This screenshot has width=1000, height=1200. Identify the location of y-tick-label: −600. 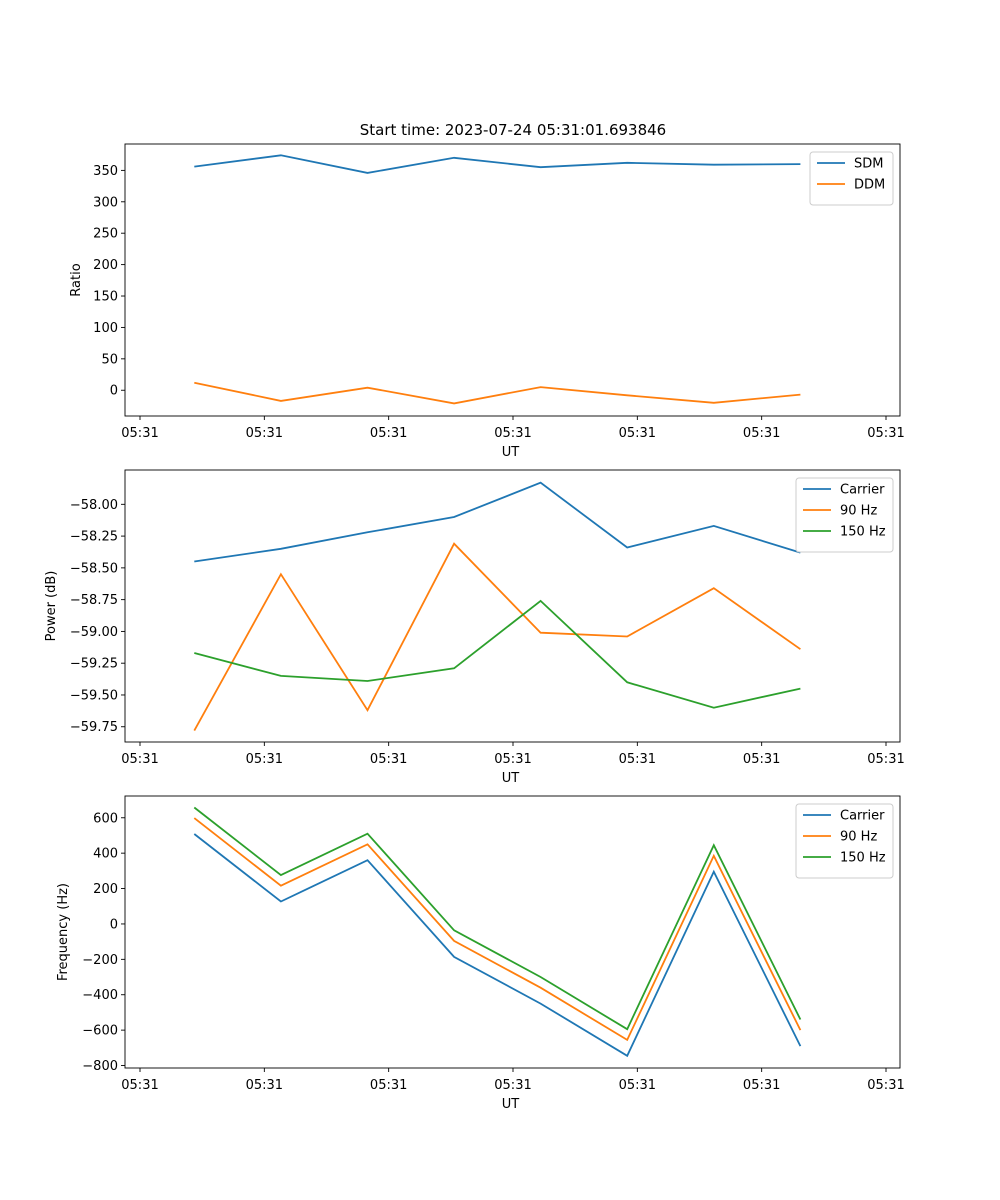
(100, 1031).